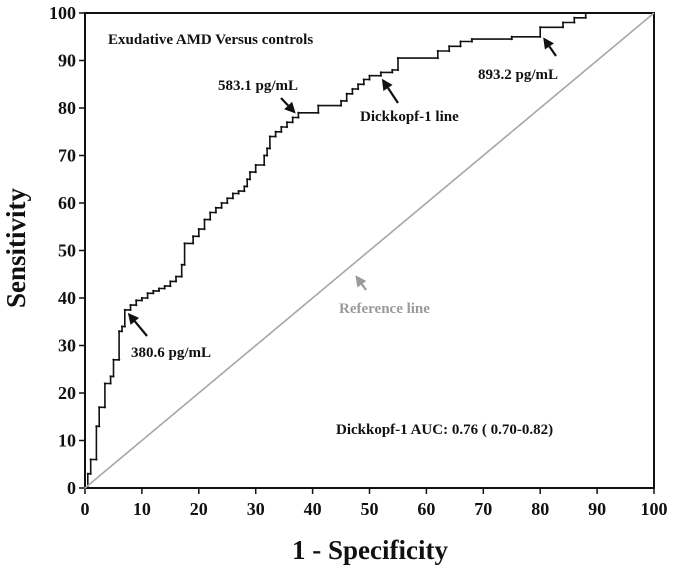 The width and height of the screenshot is (675, 570). Describe the element at coordinates (16, 247) in the screenshot. I see `y-axis-title: Sensitivity` at that location.